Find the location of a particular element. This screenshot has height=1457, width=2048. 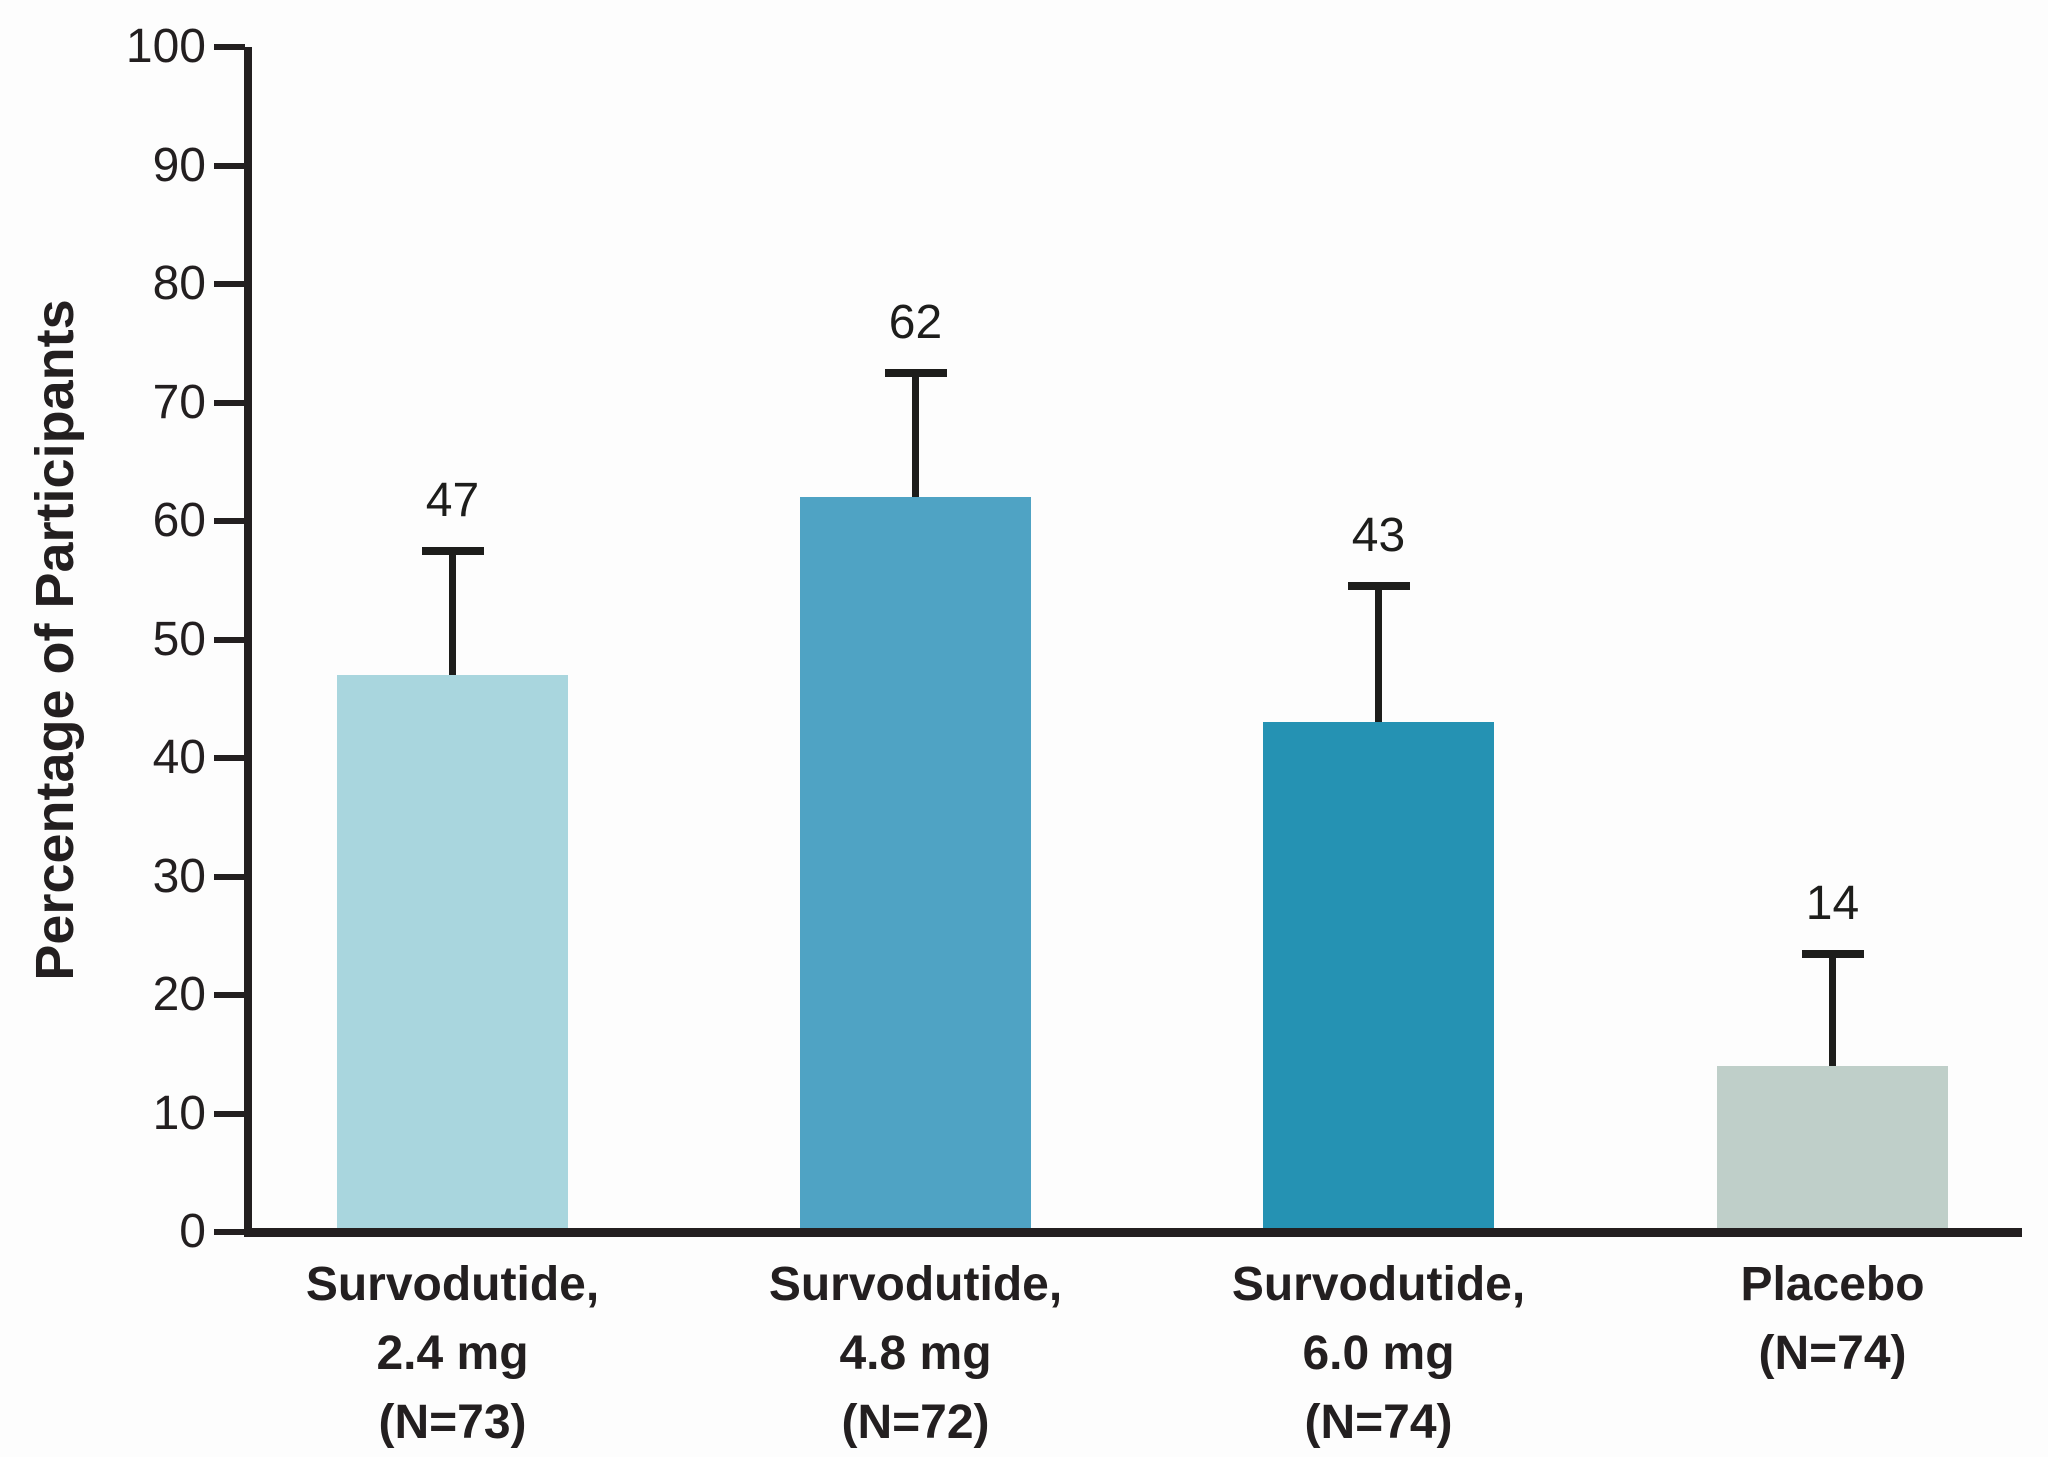

category-label-line: 4.8 mg is located at coordinates (915, 1353).